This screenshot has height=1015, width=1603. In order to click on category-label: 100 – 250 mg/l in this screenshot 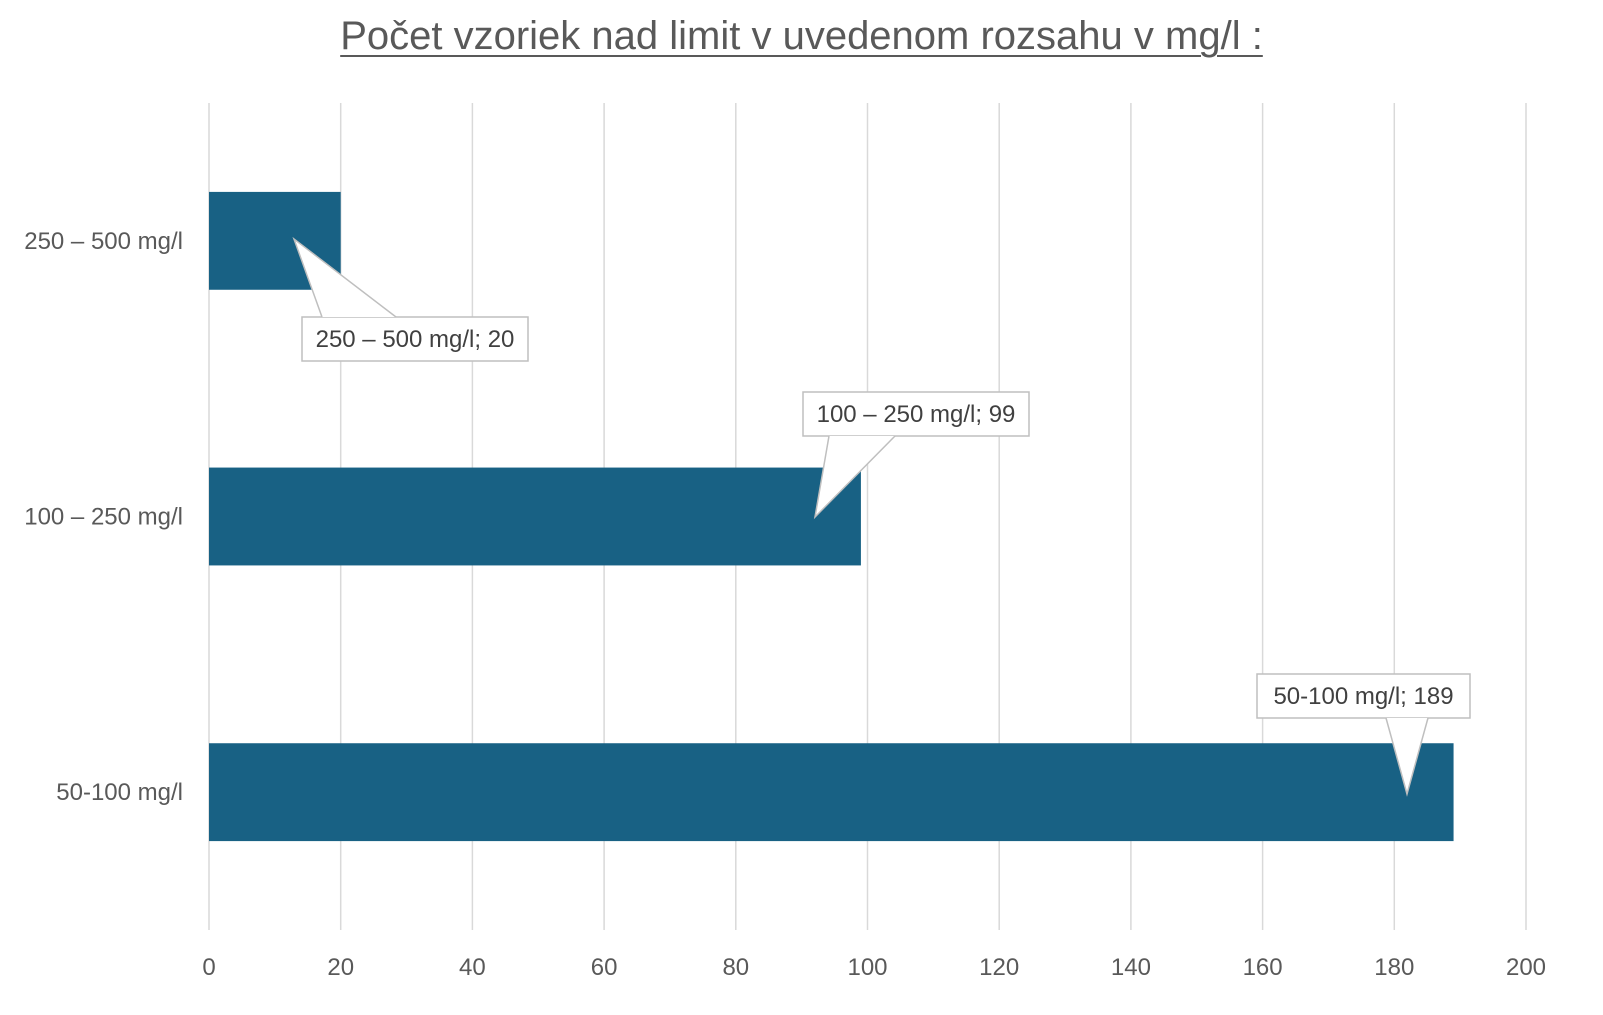, I will do `click(103, 517)`.